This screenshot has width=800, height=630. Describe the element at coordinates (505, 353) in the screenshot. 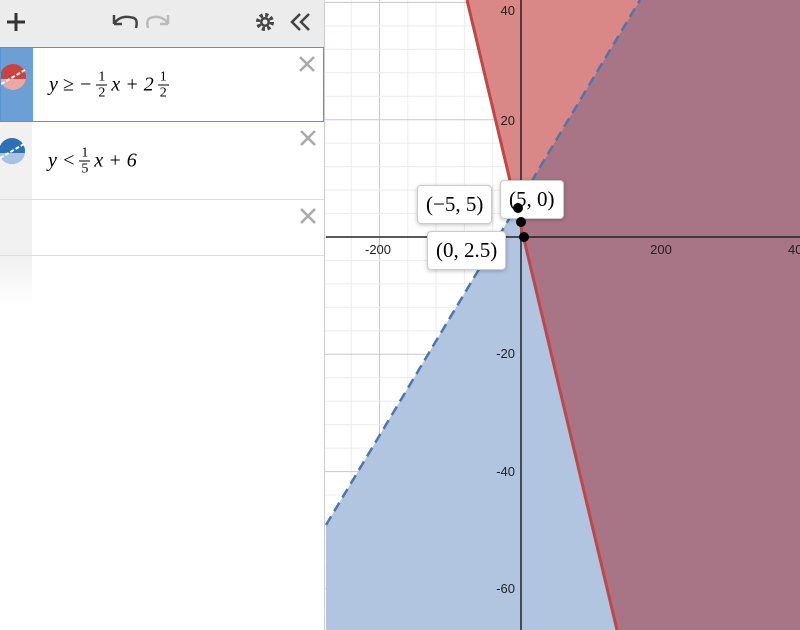

I see `y-tick-label: -20` at that location.